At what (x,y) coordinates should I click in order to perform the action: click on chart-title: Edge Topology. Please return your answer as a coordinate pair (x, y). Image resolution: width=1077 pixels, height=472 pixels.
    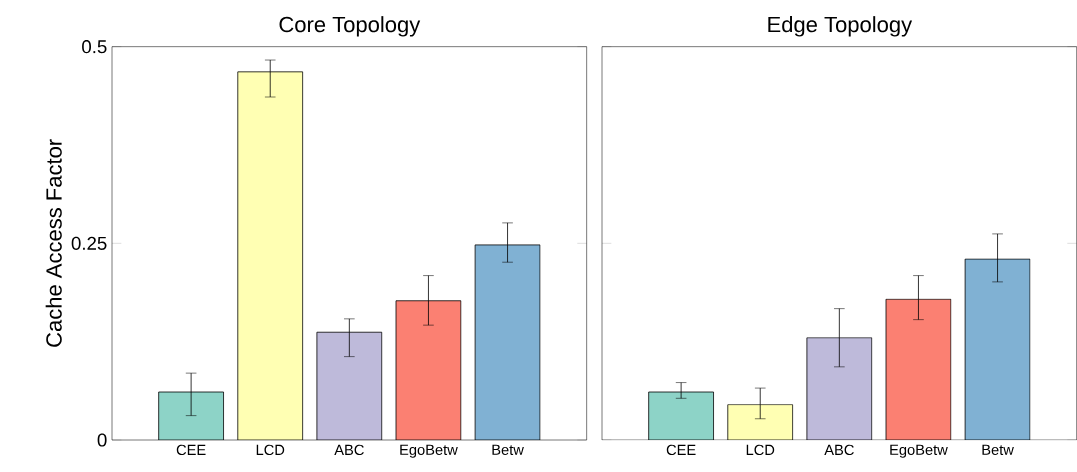
    Looking at the image, I should click on (840, 26).